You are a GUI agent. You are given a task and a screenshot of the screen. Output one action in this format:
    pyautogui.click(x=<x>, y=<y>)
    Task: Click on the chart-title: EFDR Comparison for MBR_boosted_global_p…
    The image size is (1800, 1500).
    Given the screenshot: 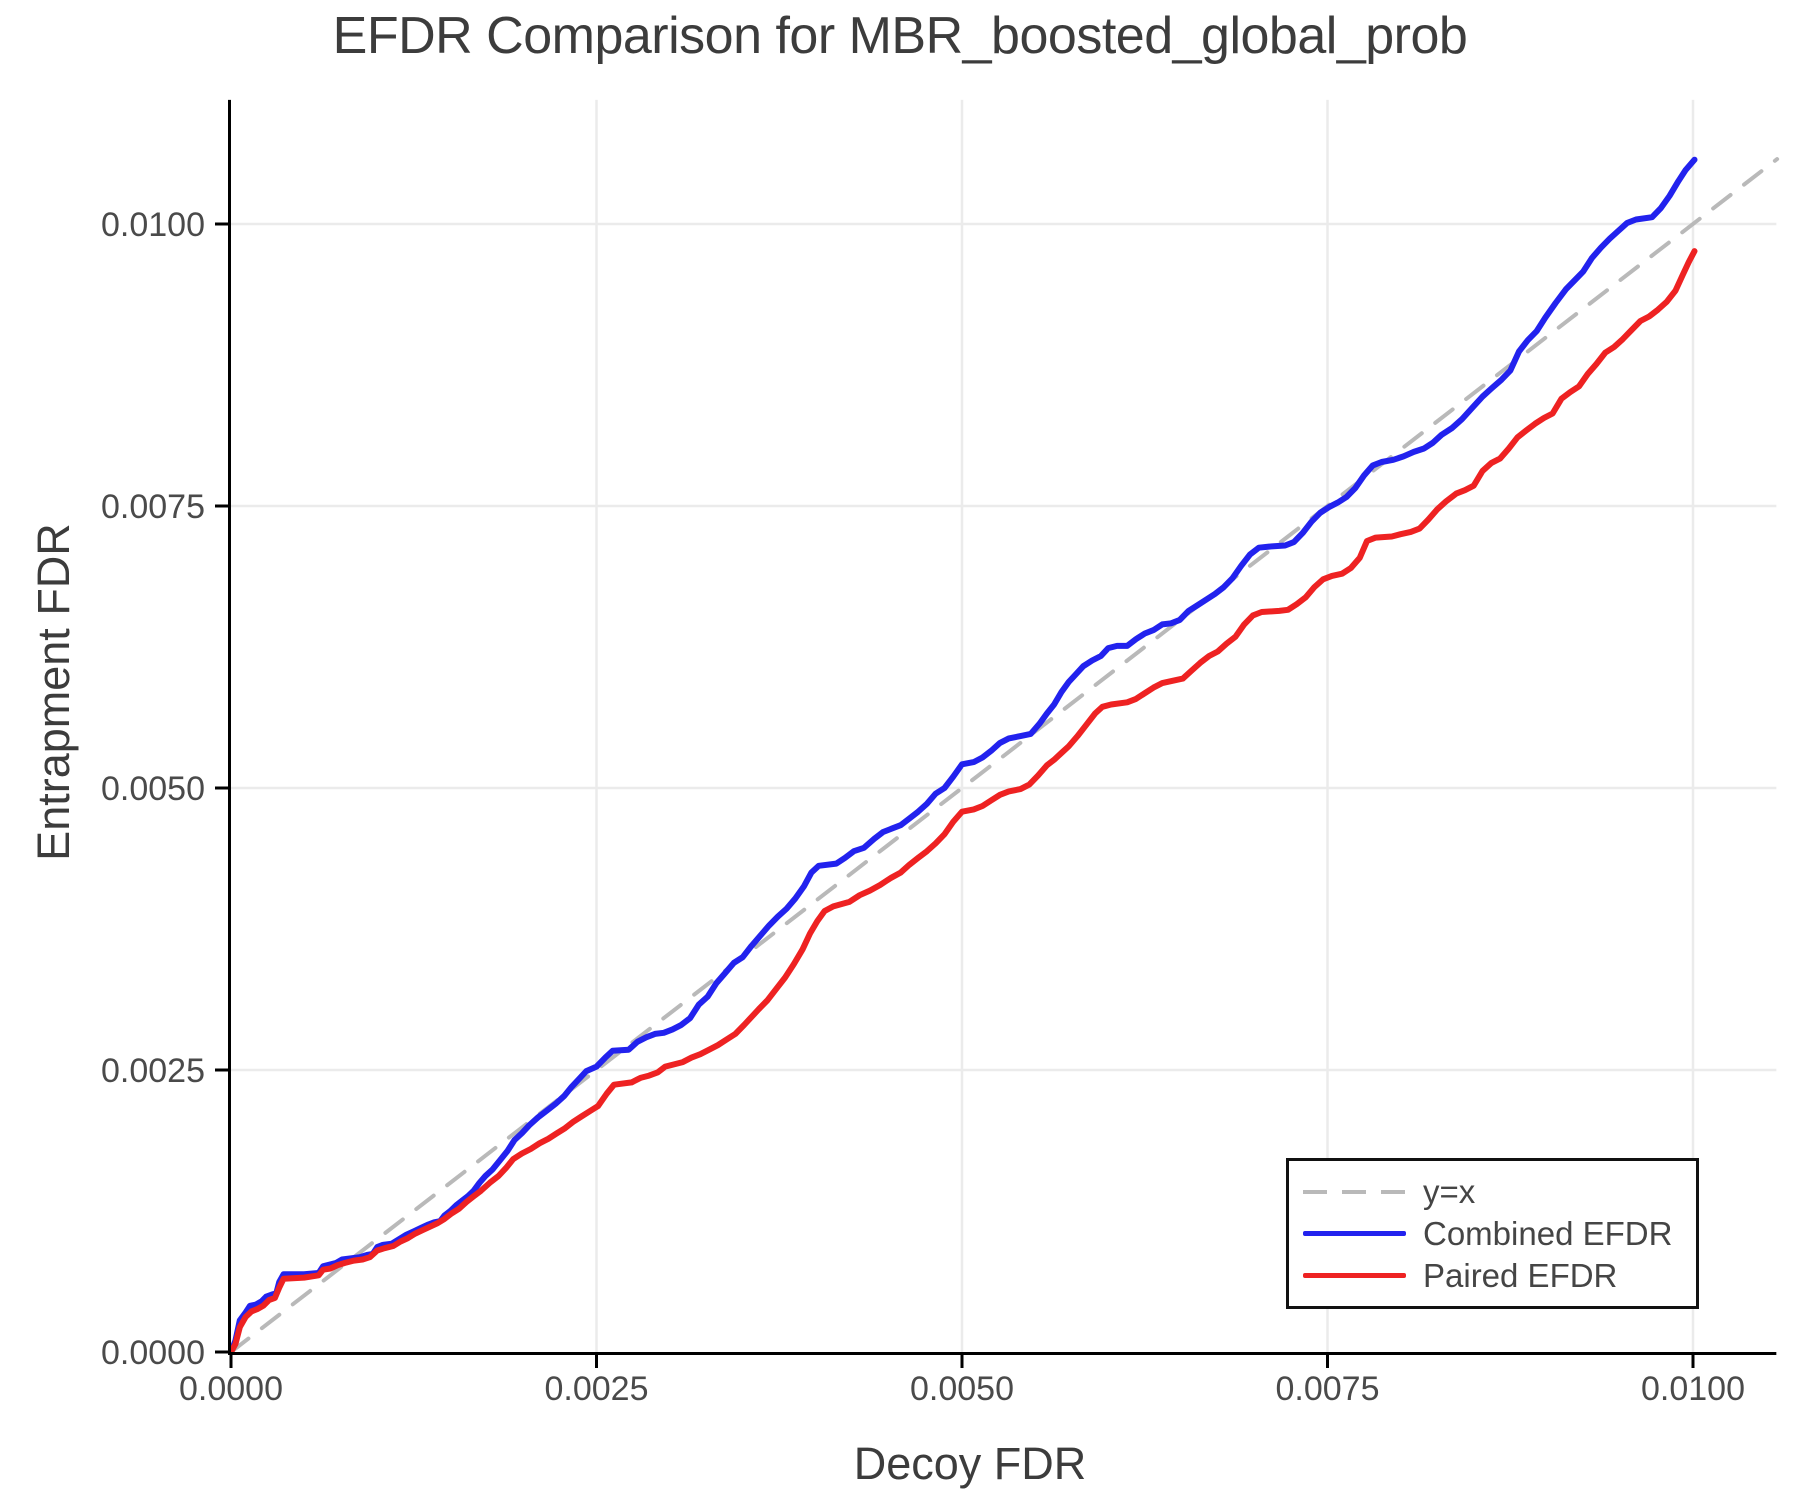 What is the action you would take?
    pyautogui.click(x=900, y=36)
    